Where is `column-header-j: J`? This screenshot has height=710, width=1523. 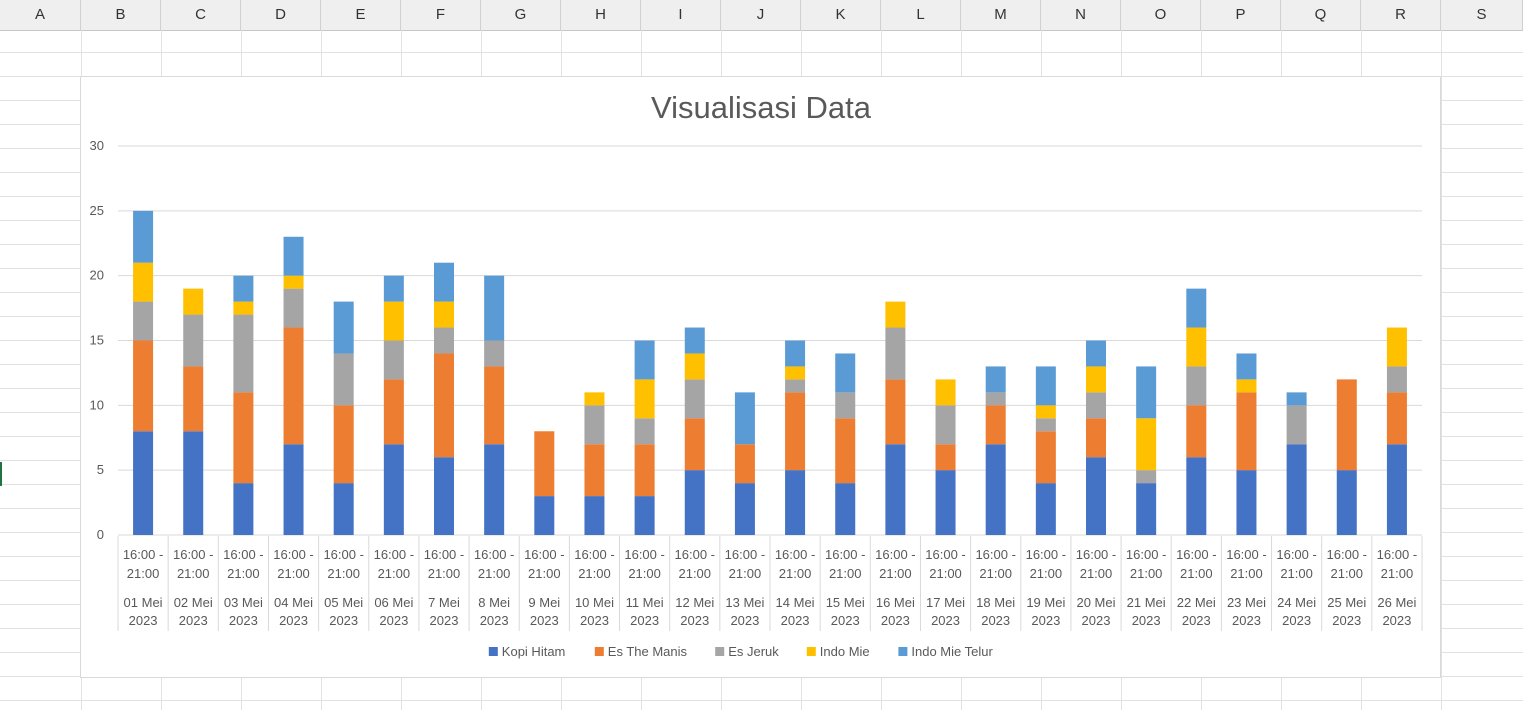 column-header-j: J is located at coordinates (761, 15).